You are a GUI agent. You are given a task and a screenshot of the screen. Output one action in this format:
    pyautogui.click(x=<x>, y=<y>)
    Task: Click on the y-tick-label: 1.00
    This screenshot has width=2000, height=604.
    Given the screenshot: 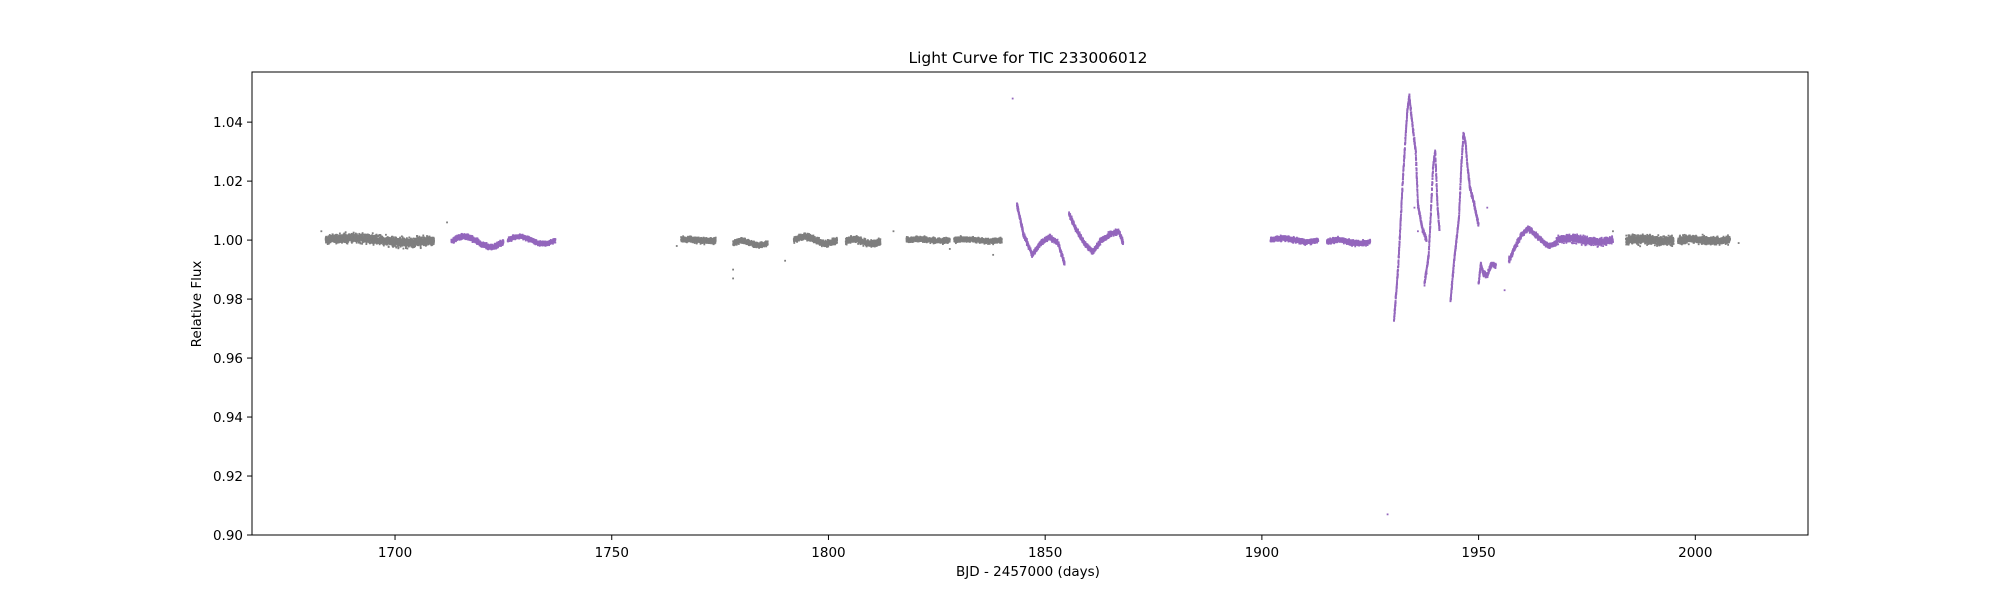 What is the action you would take?
    pyautogui.click(x=228, y=241)
    